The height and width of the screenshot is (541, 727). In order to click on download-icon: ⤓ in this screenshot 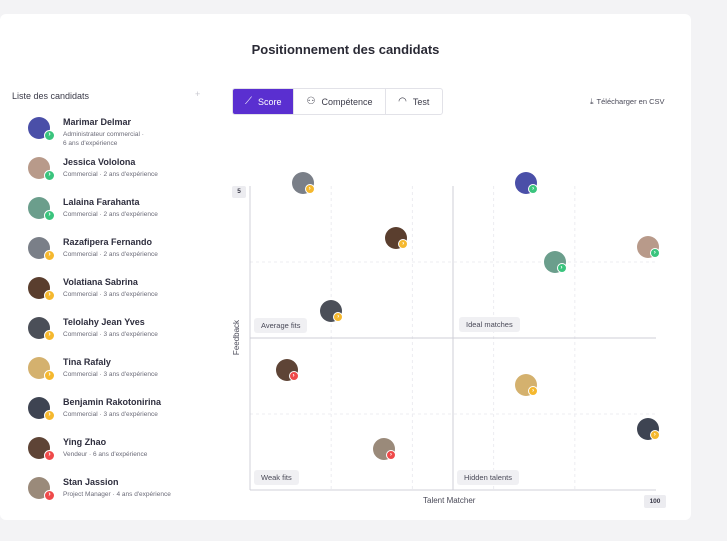, I will do `click(592, 101)`.